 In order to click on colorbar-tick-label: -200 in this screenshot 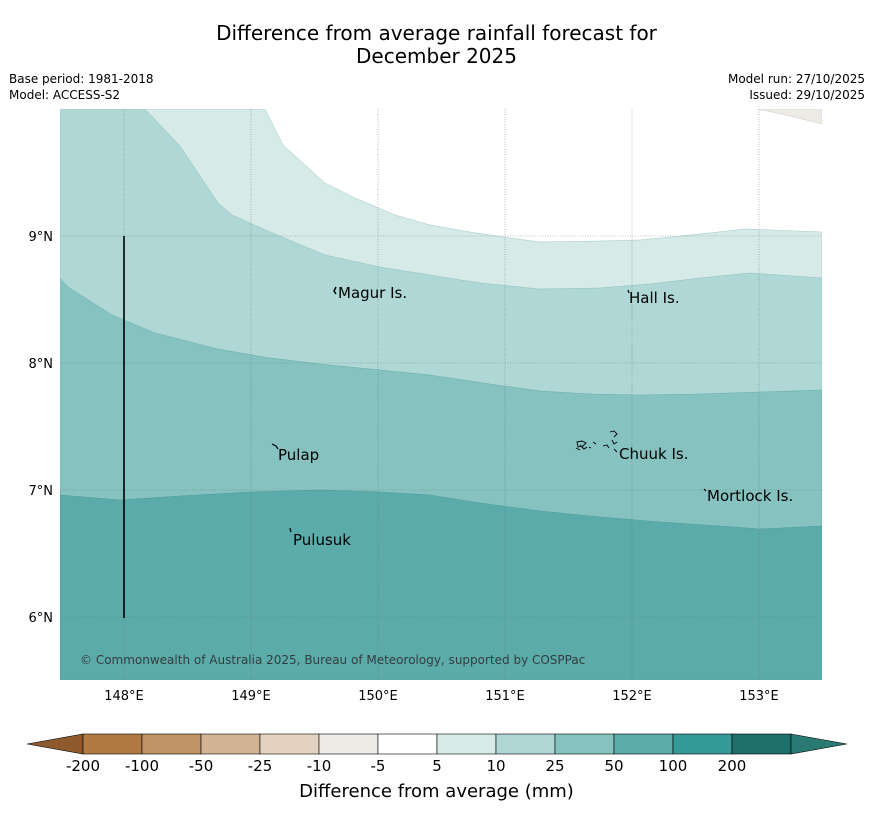, I will do `click(83, 766)`.